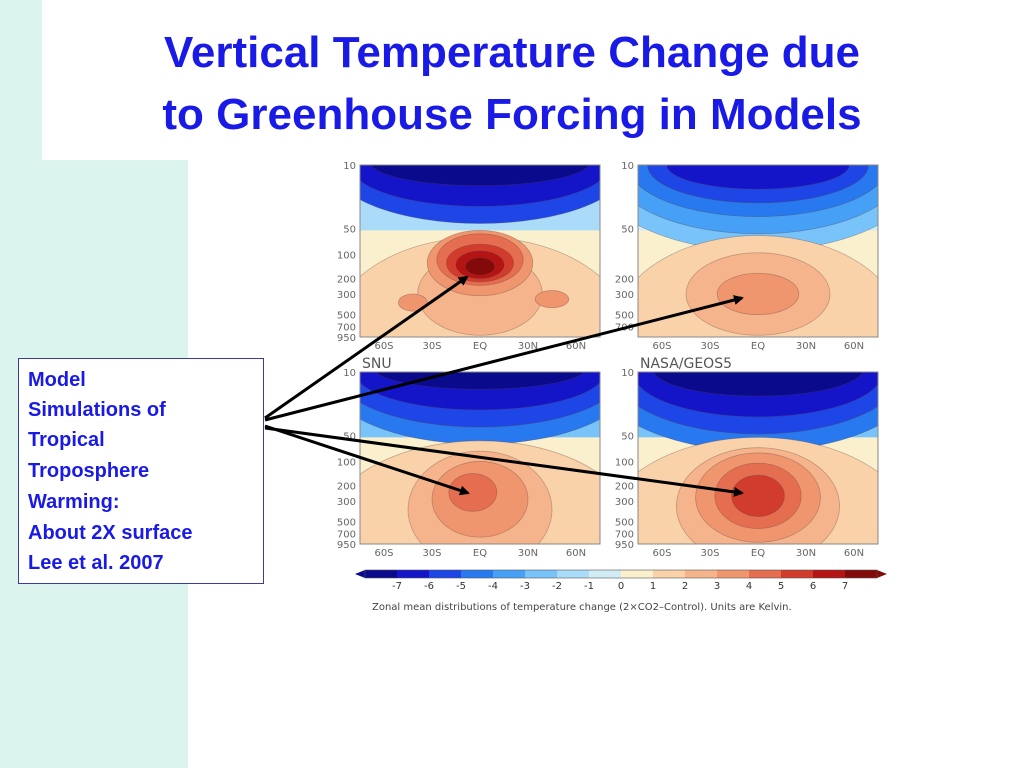  I want to click on colorbar-tick-label: 3, so click(717, 586).